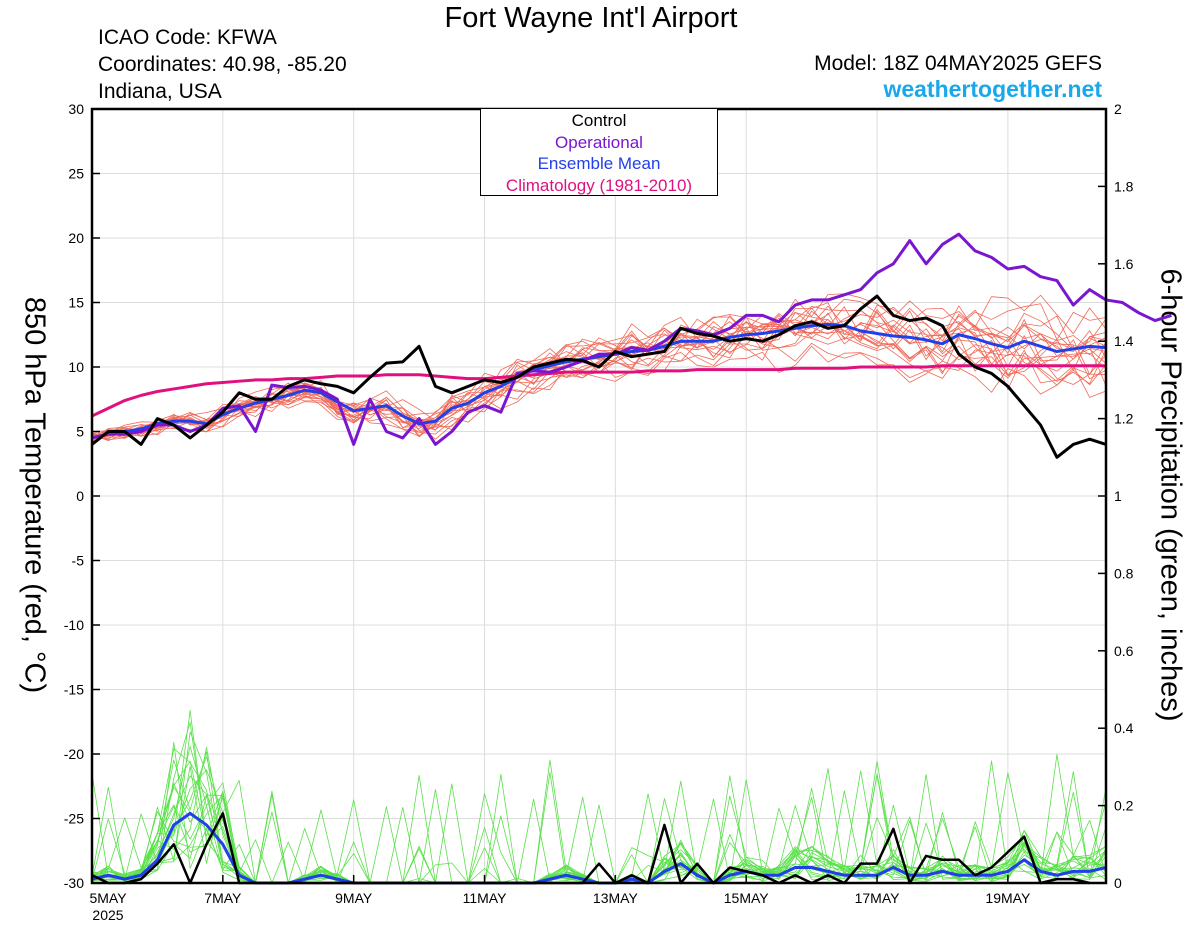  Describe the element at coordinates (599, 142) in the screenshot. I see `legend-operational: Operational` at that location.